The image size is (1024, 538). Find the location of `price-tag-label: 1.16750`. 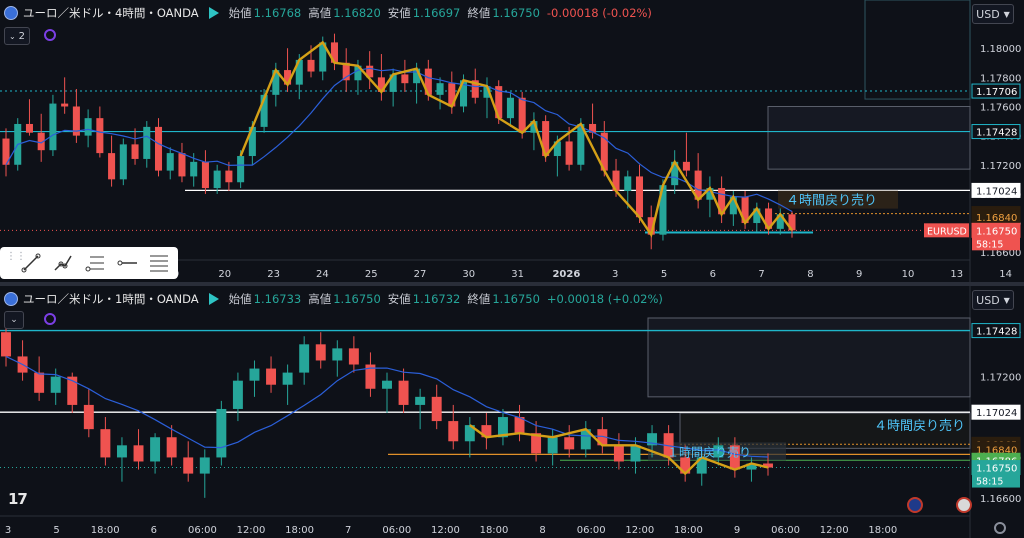

price-tag-label: 1.16750 is located at coordinates (996, 469).